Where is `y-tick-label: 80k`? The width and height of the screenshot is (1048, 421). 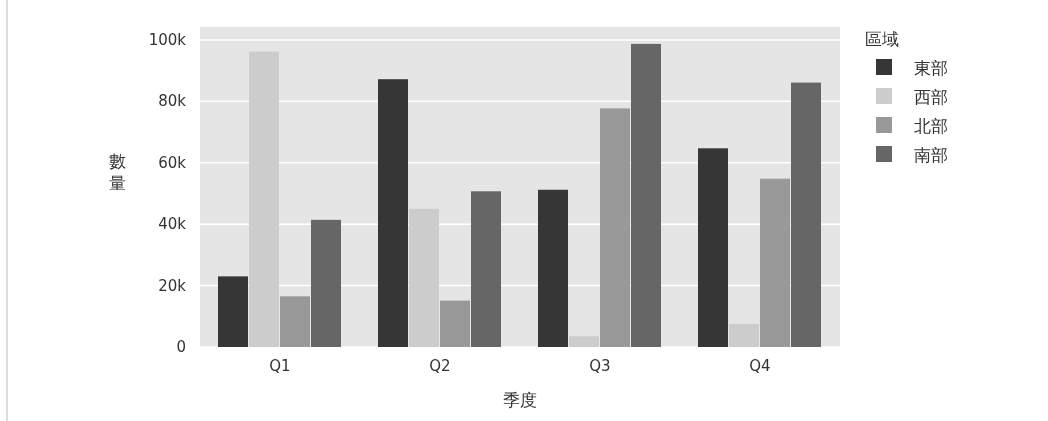 y-tick-label: 80k is located at coordinates (172, 101).